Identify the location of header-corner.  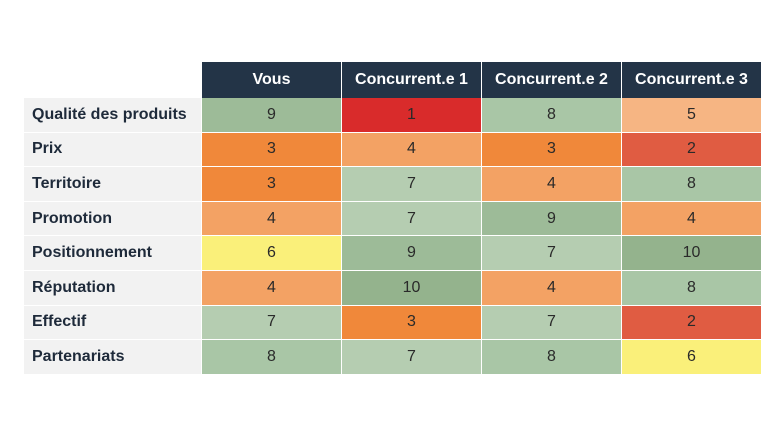
(112, 80).